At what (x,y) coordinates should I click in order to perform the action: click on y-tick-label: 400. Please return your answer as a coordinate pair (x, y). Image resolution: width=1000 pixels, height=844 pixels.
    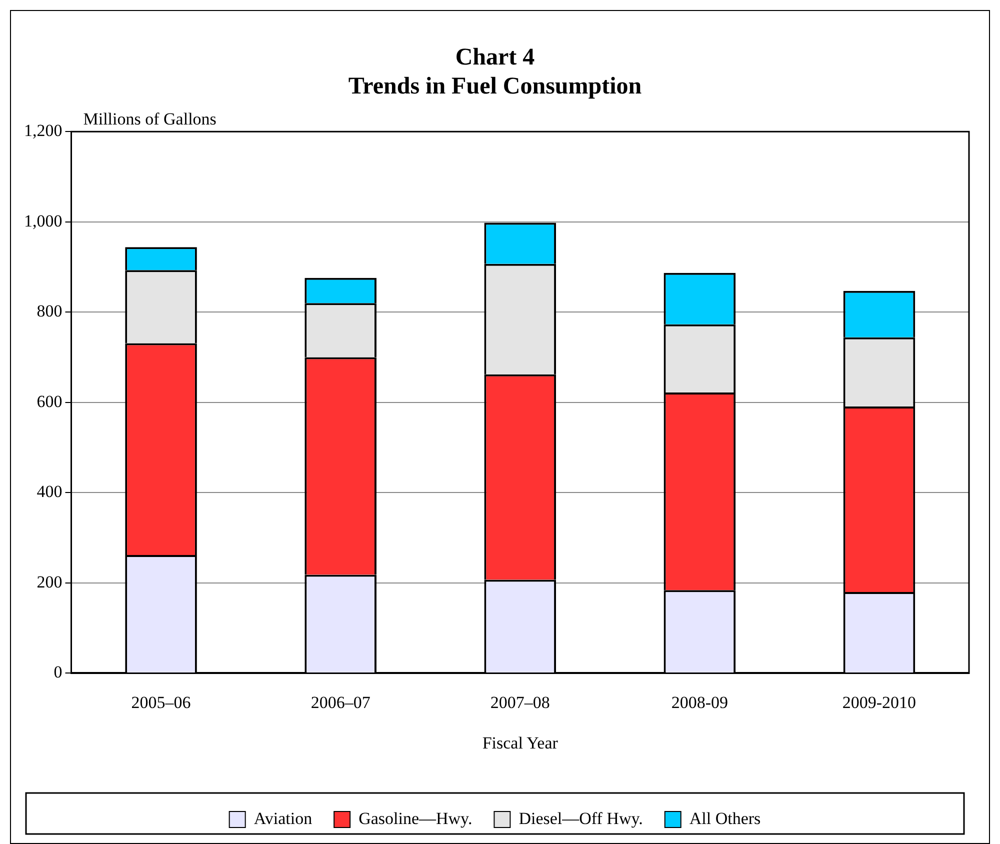
    Looking at the image, I should click on (49, 492).